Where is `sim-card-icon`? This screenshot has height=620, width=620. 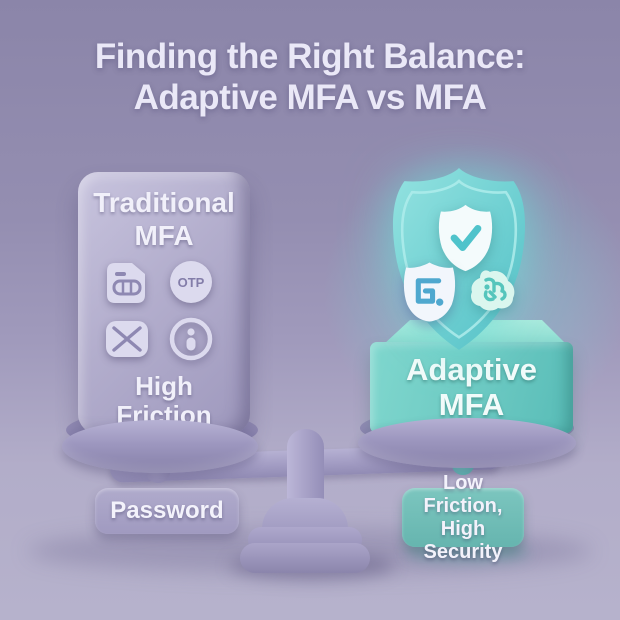 sim-card-icon is located at coordinates (126, 283).